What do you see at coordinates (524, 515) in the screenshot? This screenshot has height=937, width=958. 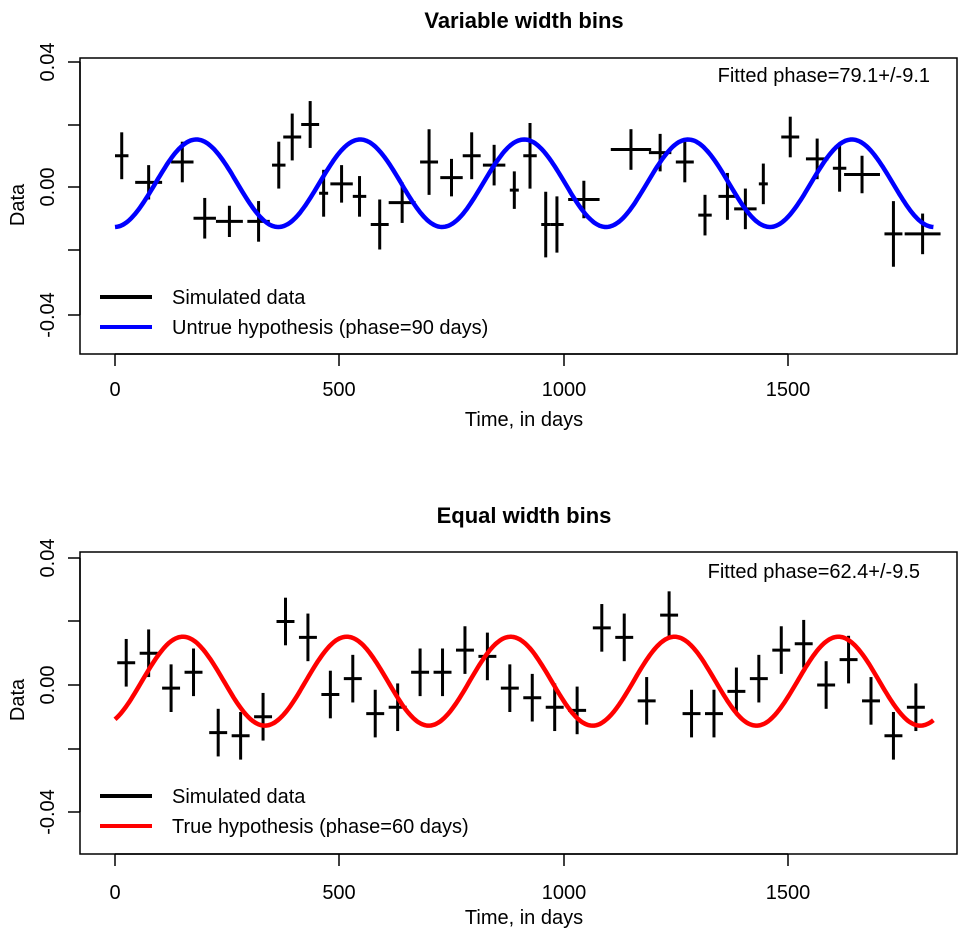 I see `bottom-chart-title: Equal width bins` at bounding box center [524, 515].